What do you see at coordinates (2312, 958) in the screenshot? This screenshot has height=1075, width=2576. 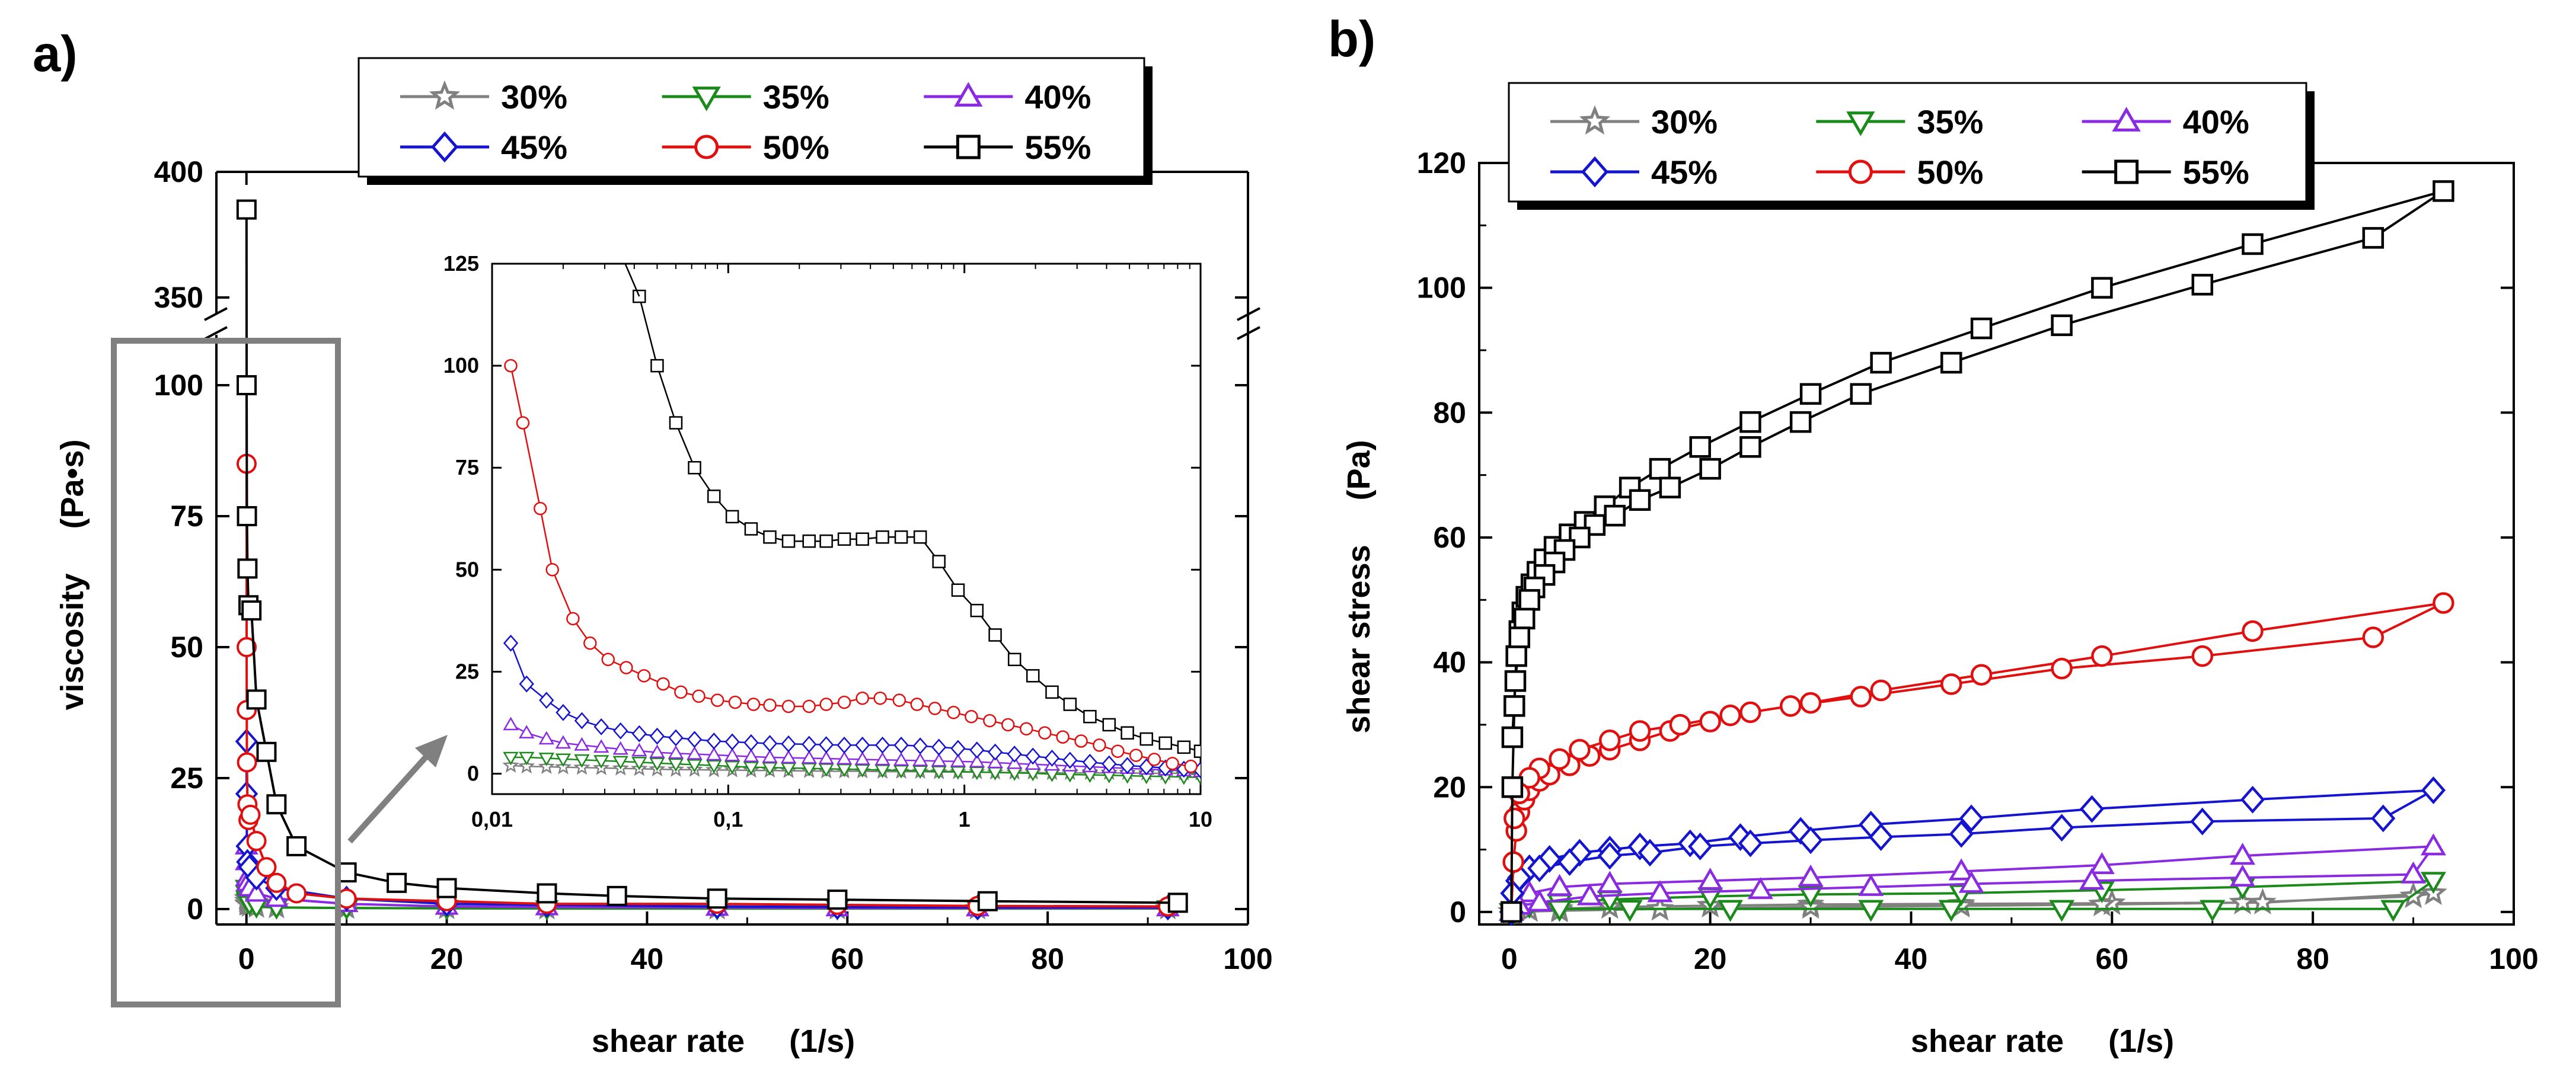 I see `b-x-tick-label: 80` at bounding box center [2312, 958].